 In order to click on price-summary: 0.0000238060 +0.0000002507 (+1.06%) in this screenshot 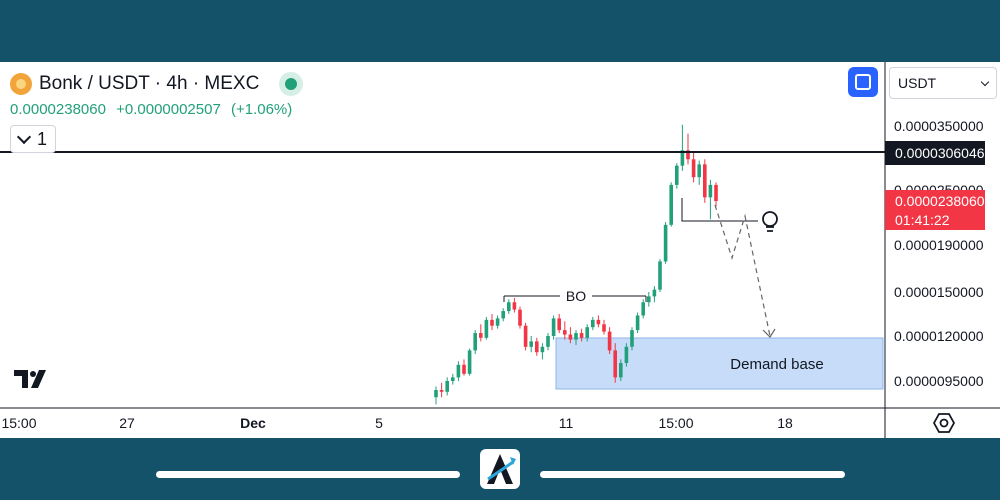, I will do `click(154, 109)`.